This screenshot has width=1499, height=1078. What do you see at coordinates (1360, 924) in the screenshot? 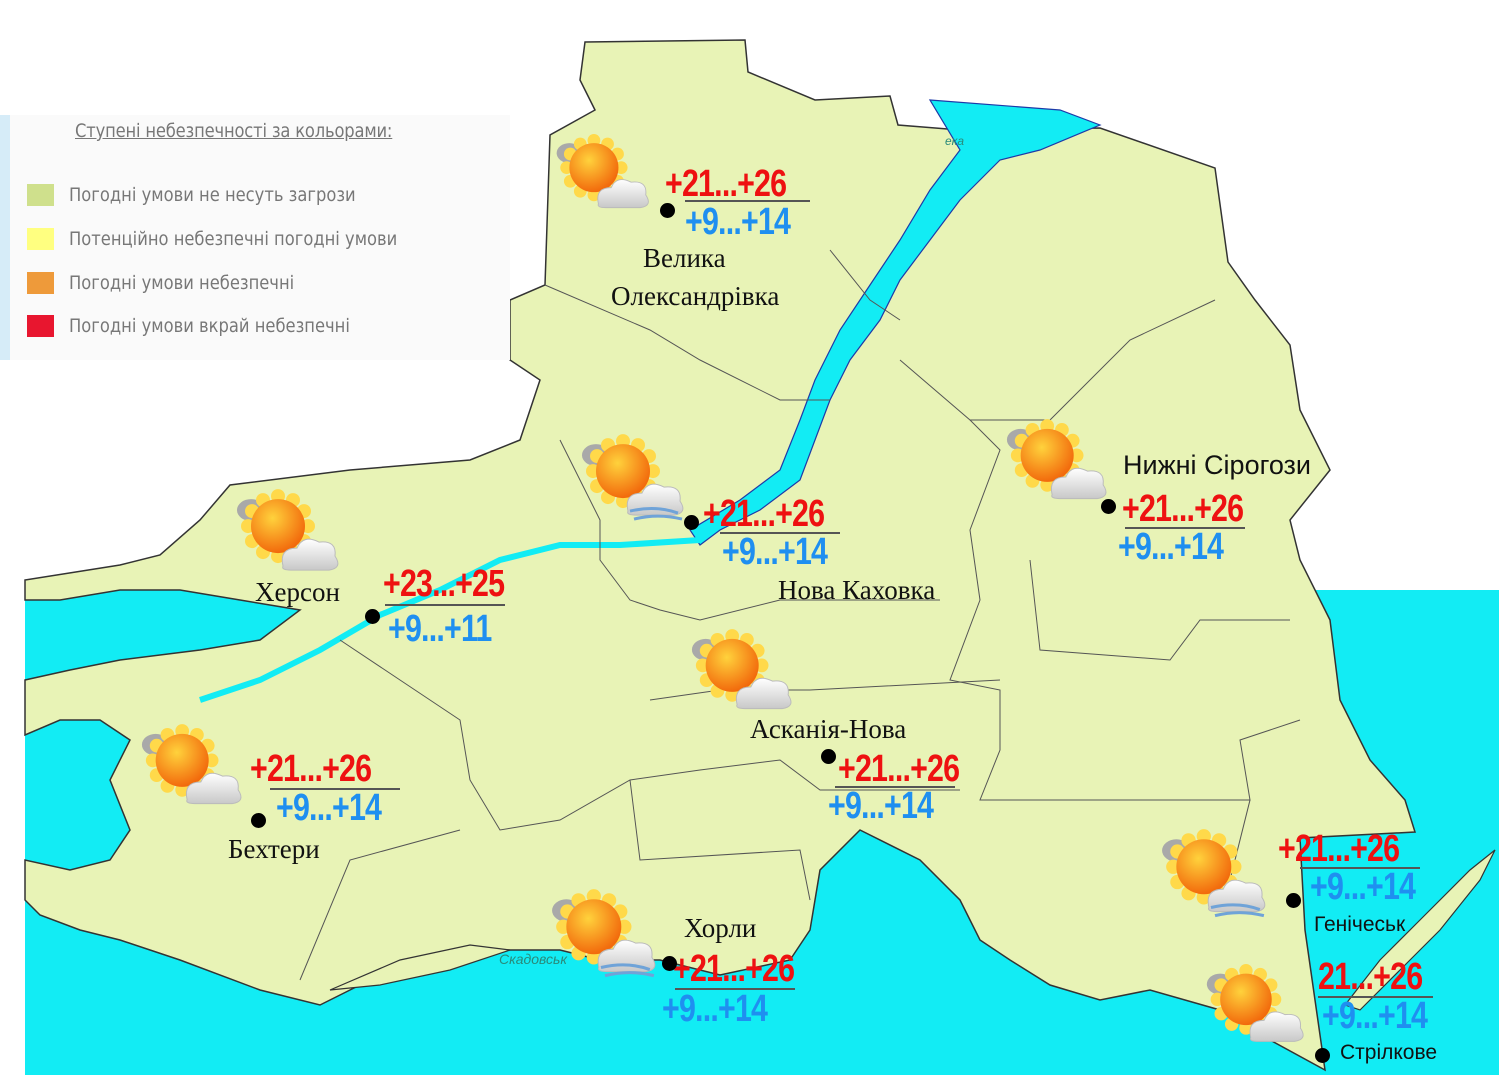
I see `city-name: Генічеськ` at bounding box center [1360, 924].